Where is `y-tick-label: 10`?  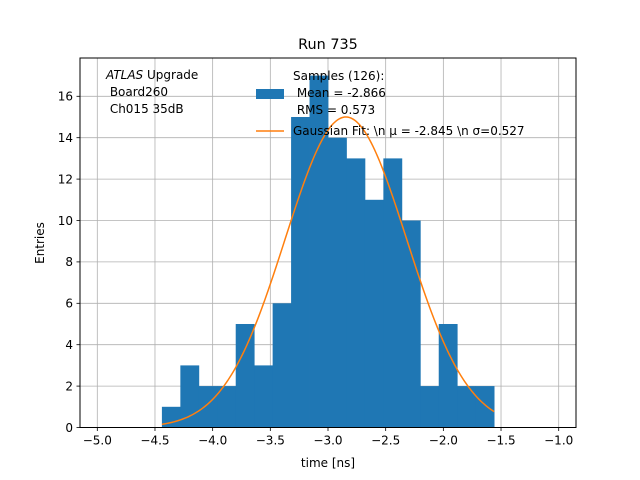 y-tick-label: 10 is located at coordinates (65, 221).